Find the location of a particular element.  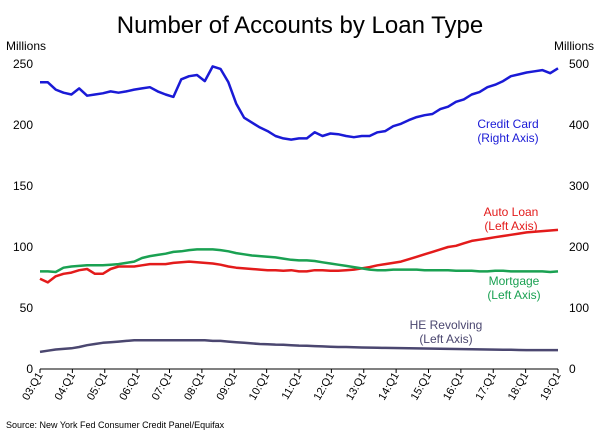

he-series-line is located at coordinates (298, 346).